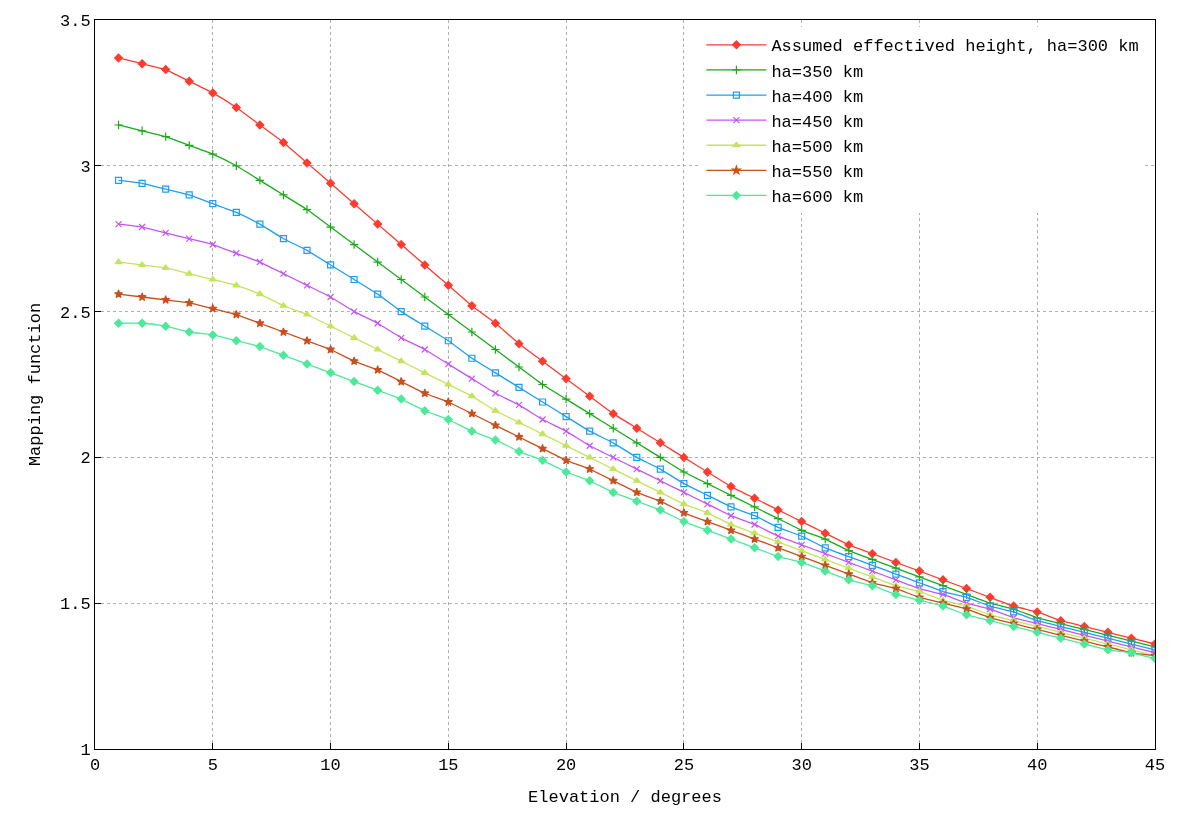 This screenshot has width=1180, height=829. I want to click on x-tick-label: 15, so click(448, 766).